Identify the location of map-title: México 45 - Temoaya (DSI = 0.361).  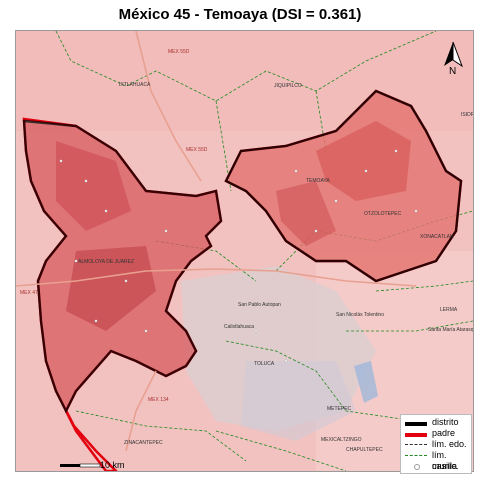
(240, 14).